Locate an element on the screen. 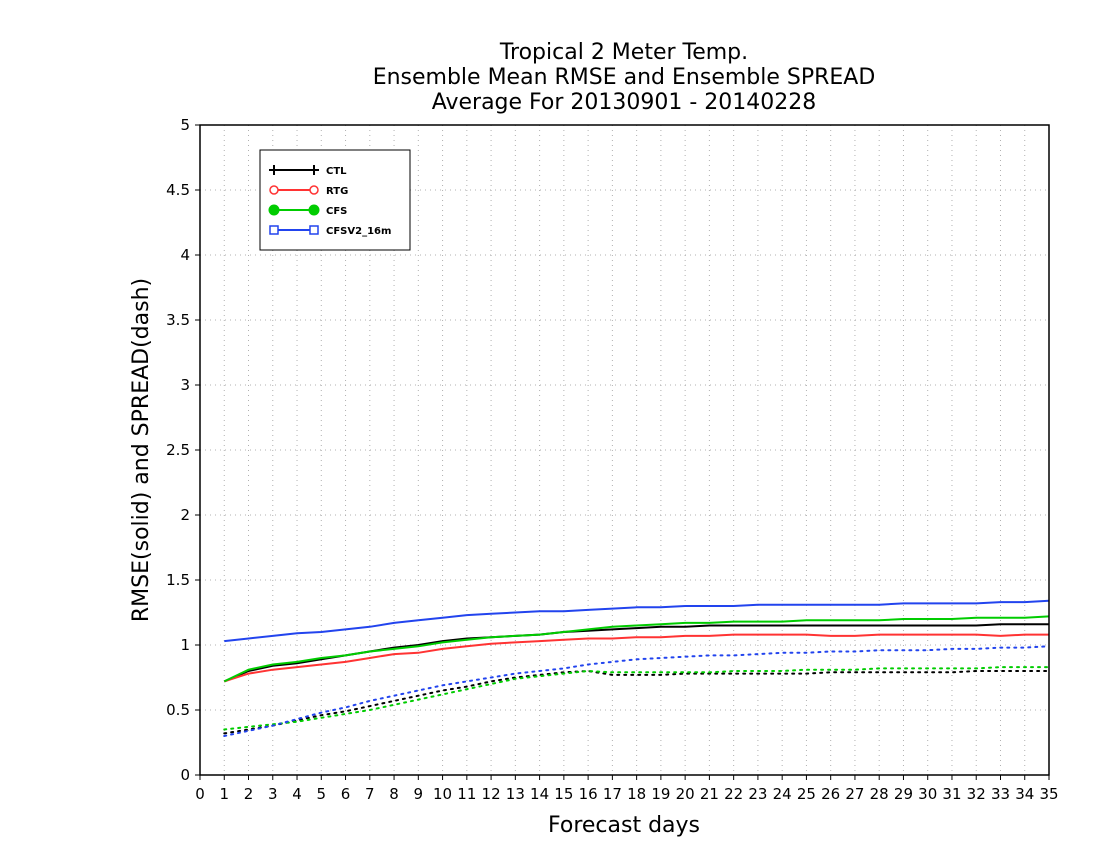  x-tick-label: 24 is located at coordinates (782, 794).